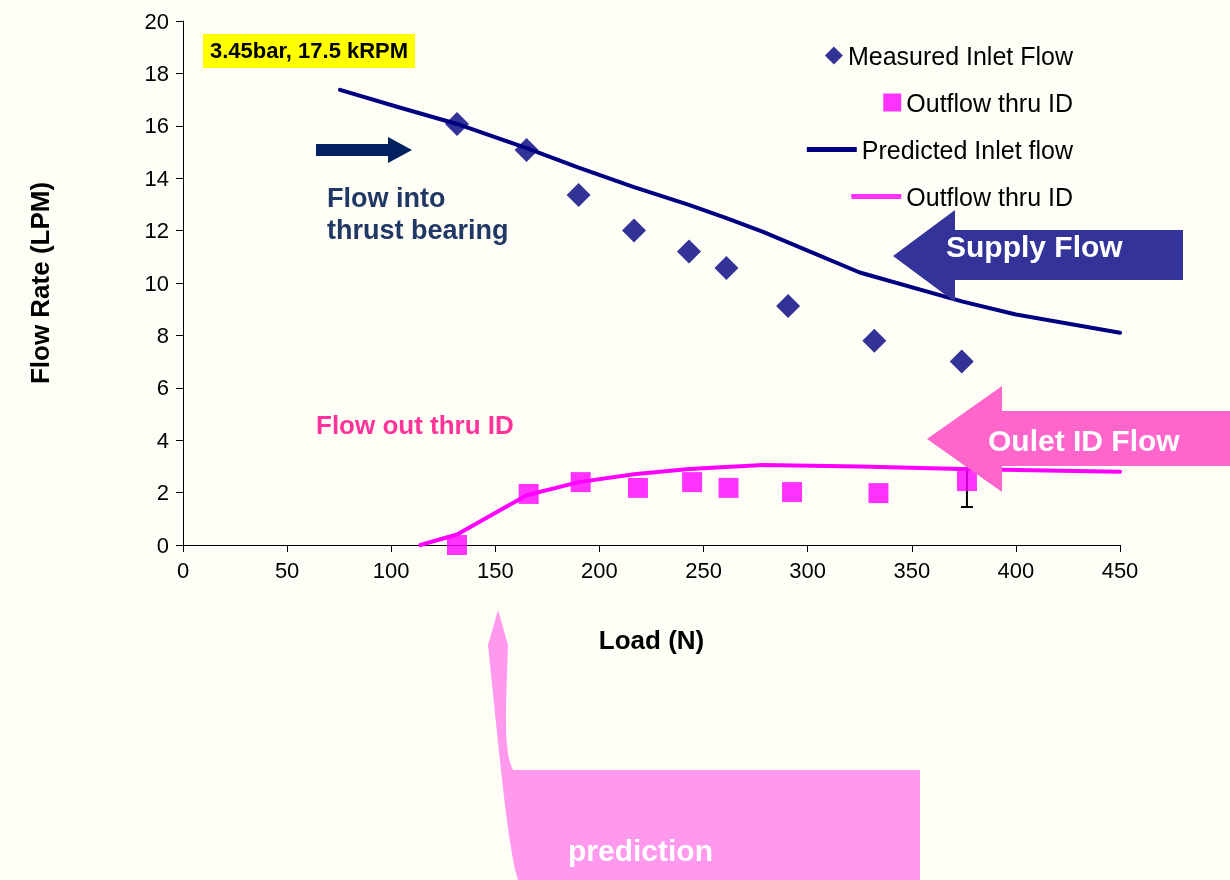 The height and width of the screenshot is (880, 1230). What do you see at coordinates (599, 570) in the screenshot?
I see `x-tick-label: 200` at bounding box center [599, 570].